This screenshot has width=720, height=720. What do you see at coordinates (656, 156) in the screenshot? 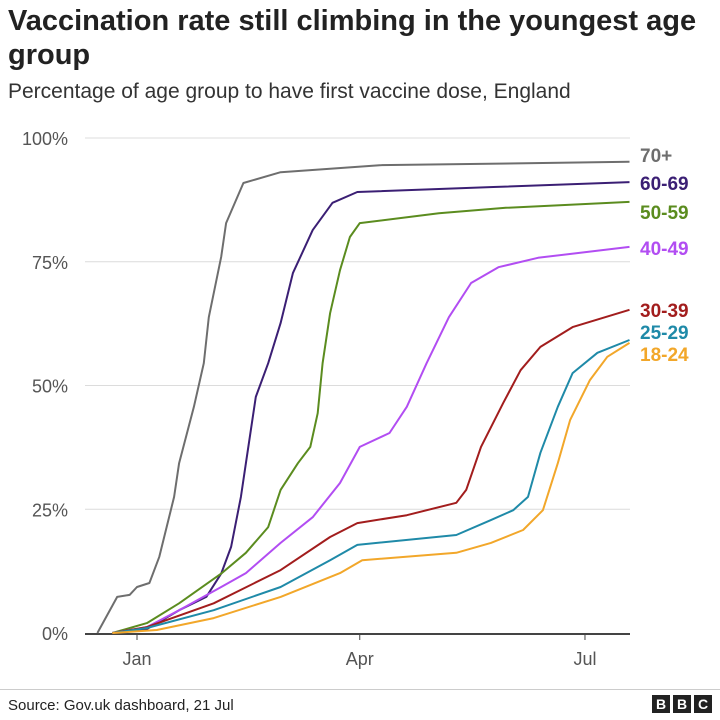
I see `series-label-70+: 70+` at bounding box center [656, 156].